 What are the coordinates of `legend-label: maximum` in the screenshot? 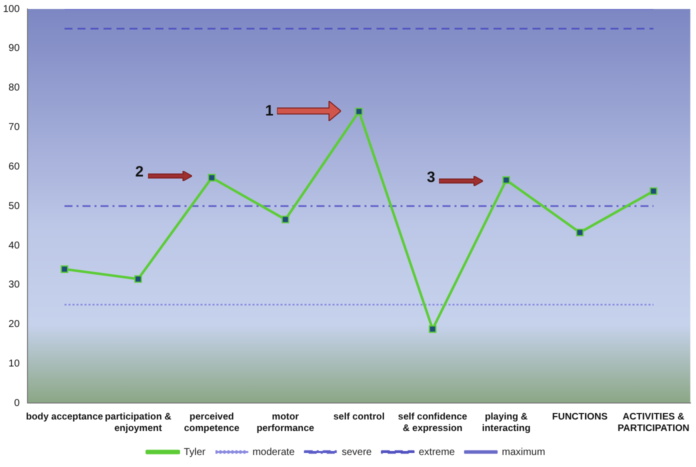 It's located at (524, 452).